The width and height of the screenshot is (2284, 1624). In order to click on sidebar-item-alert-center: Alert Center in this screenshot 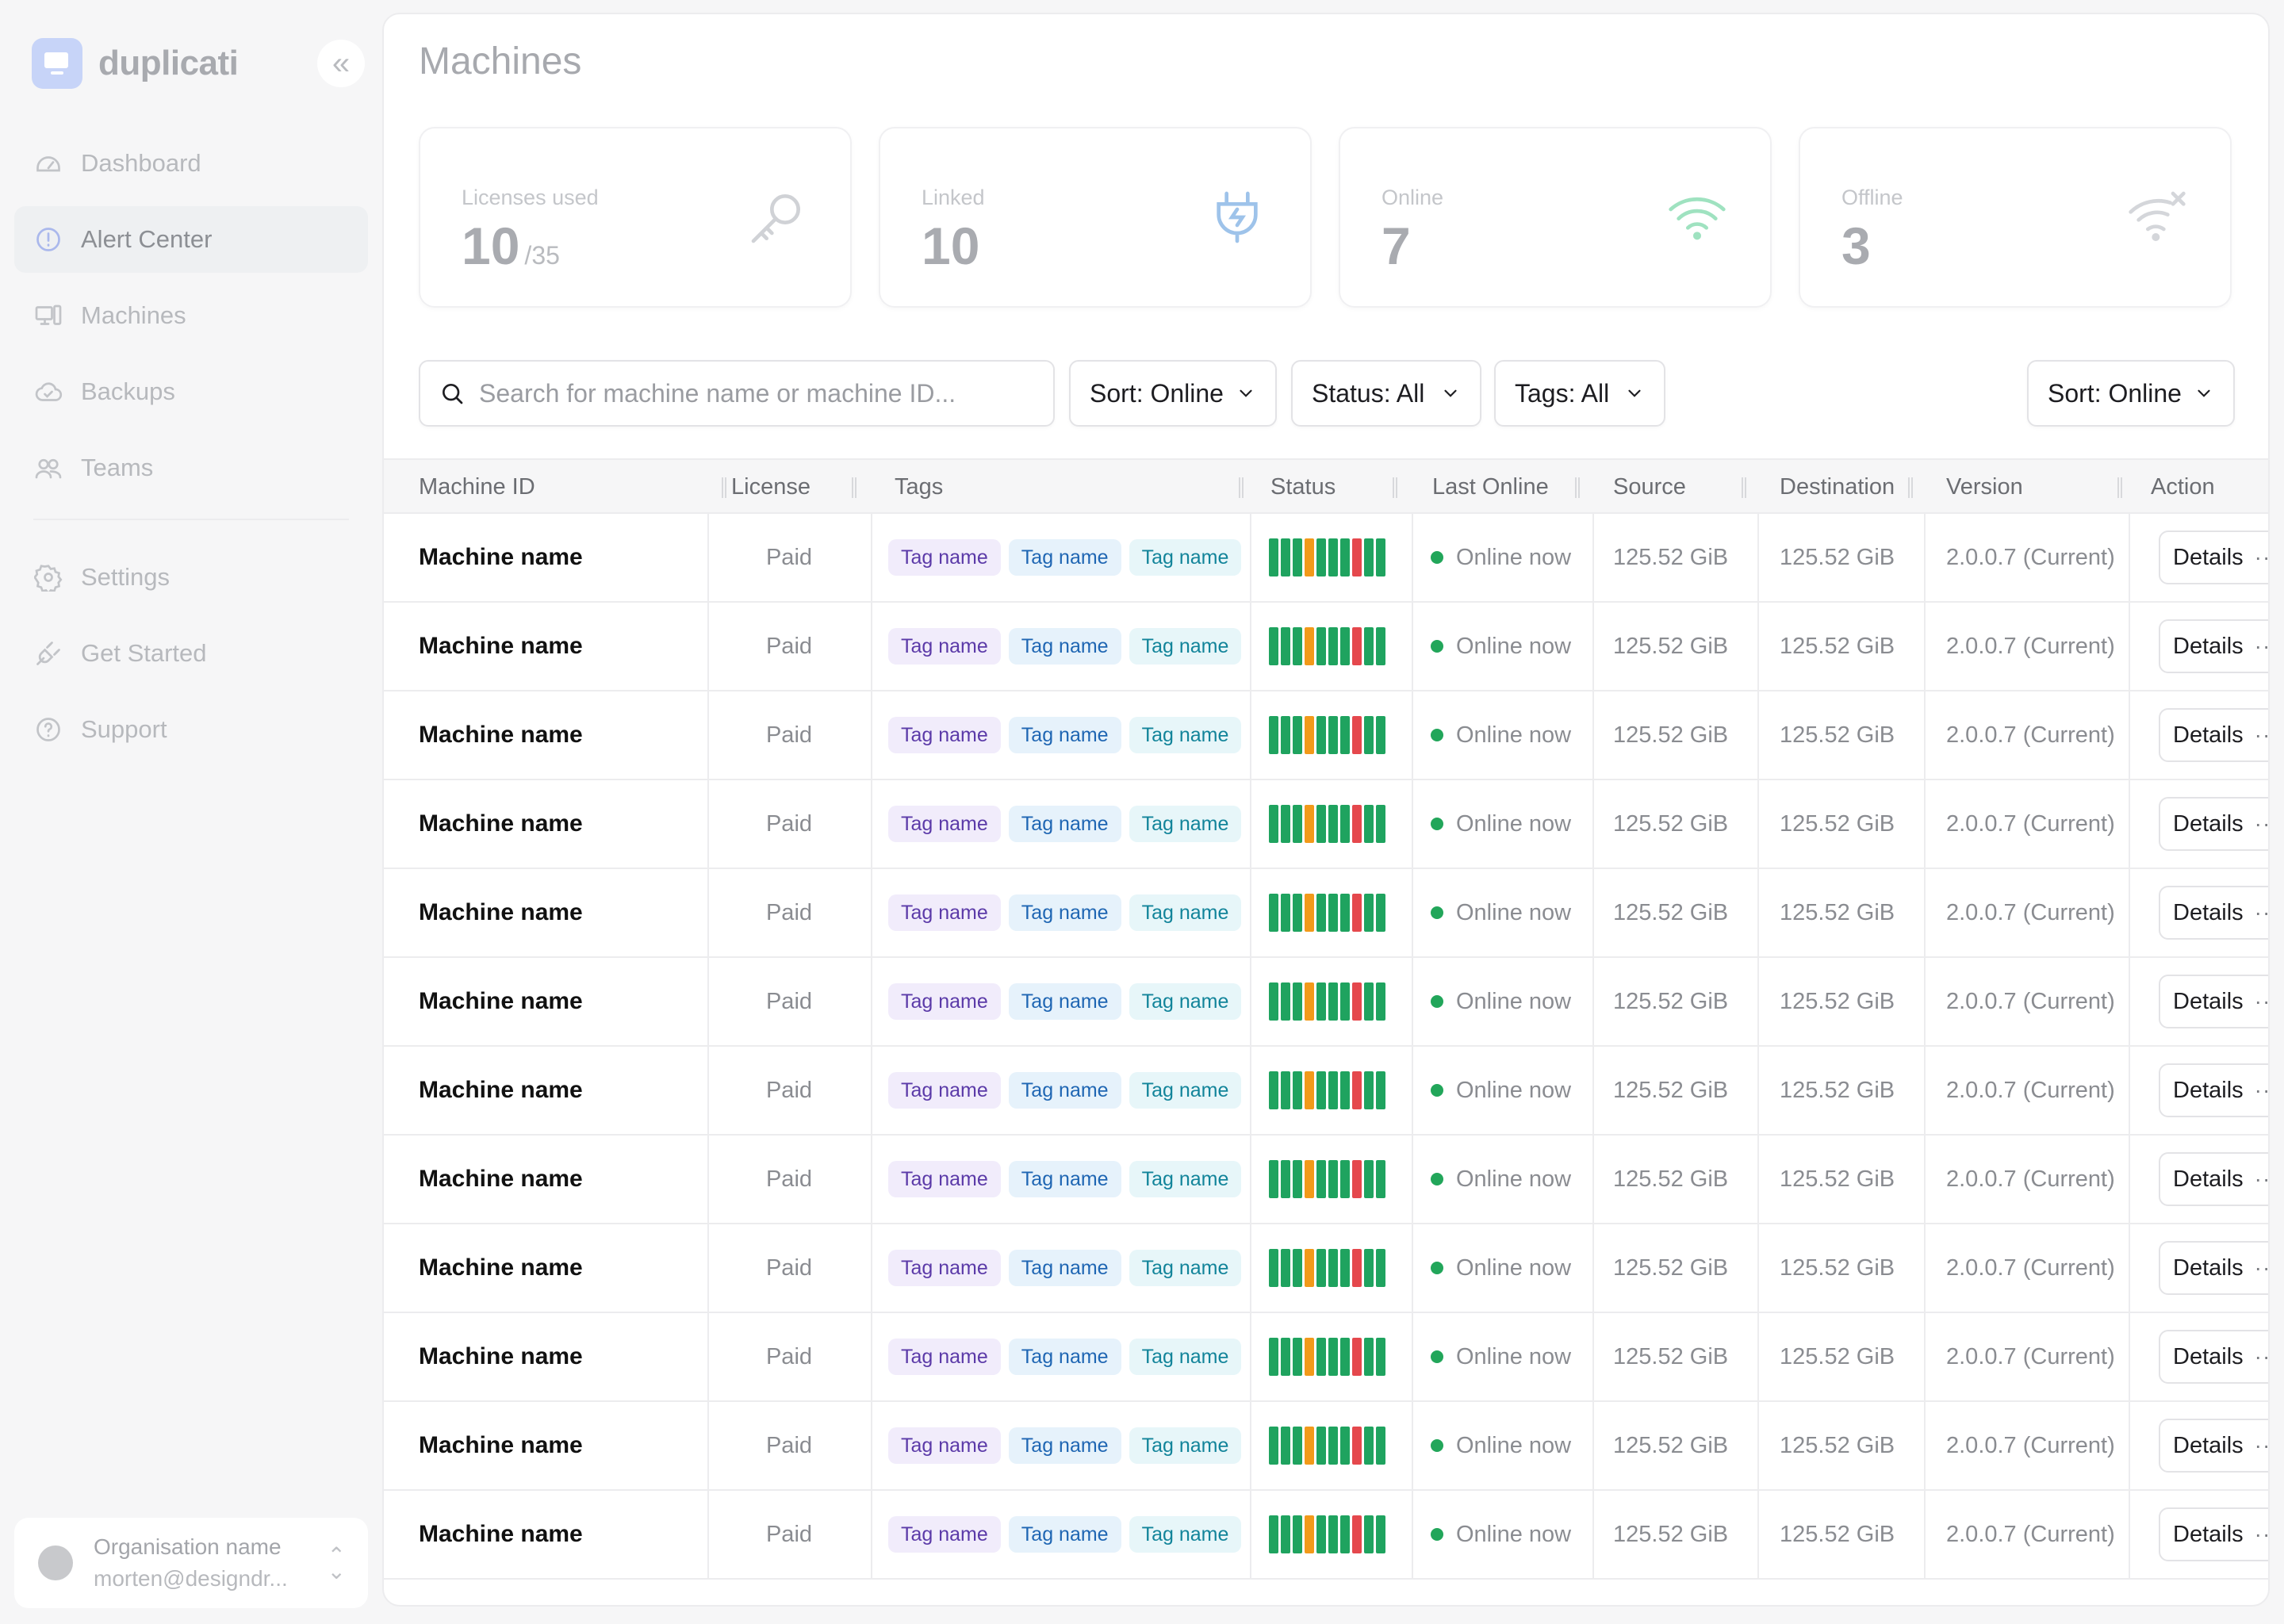, I will do `click(191, 239)`.